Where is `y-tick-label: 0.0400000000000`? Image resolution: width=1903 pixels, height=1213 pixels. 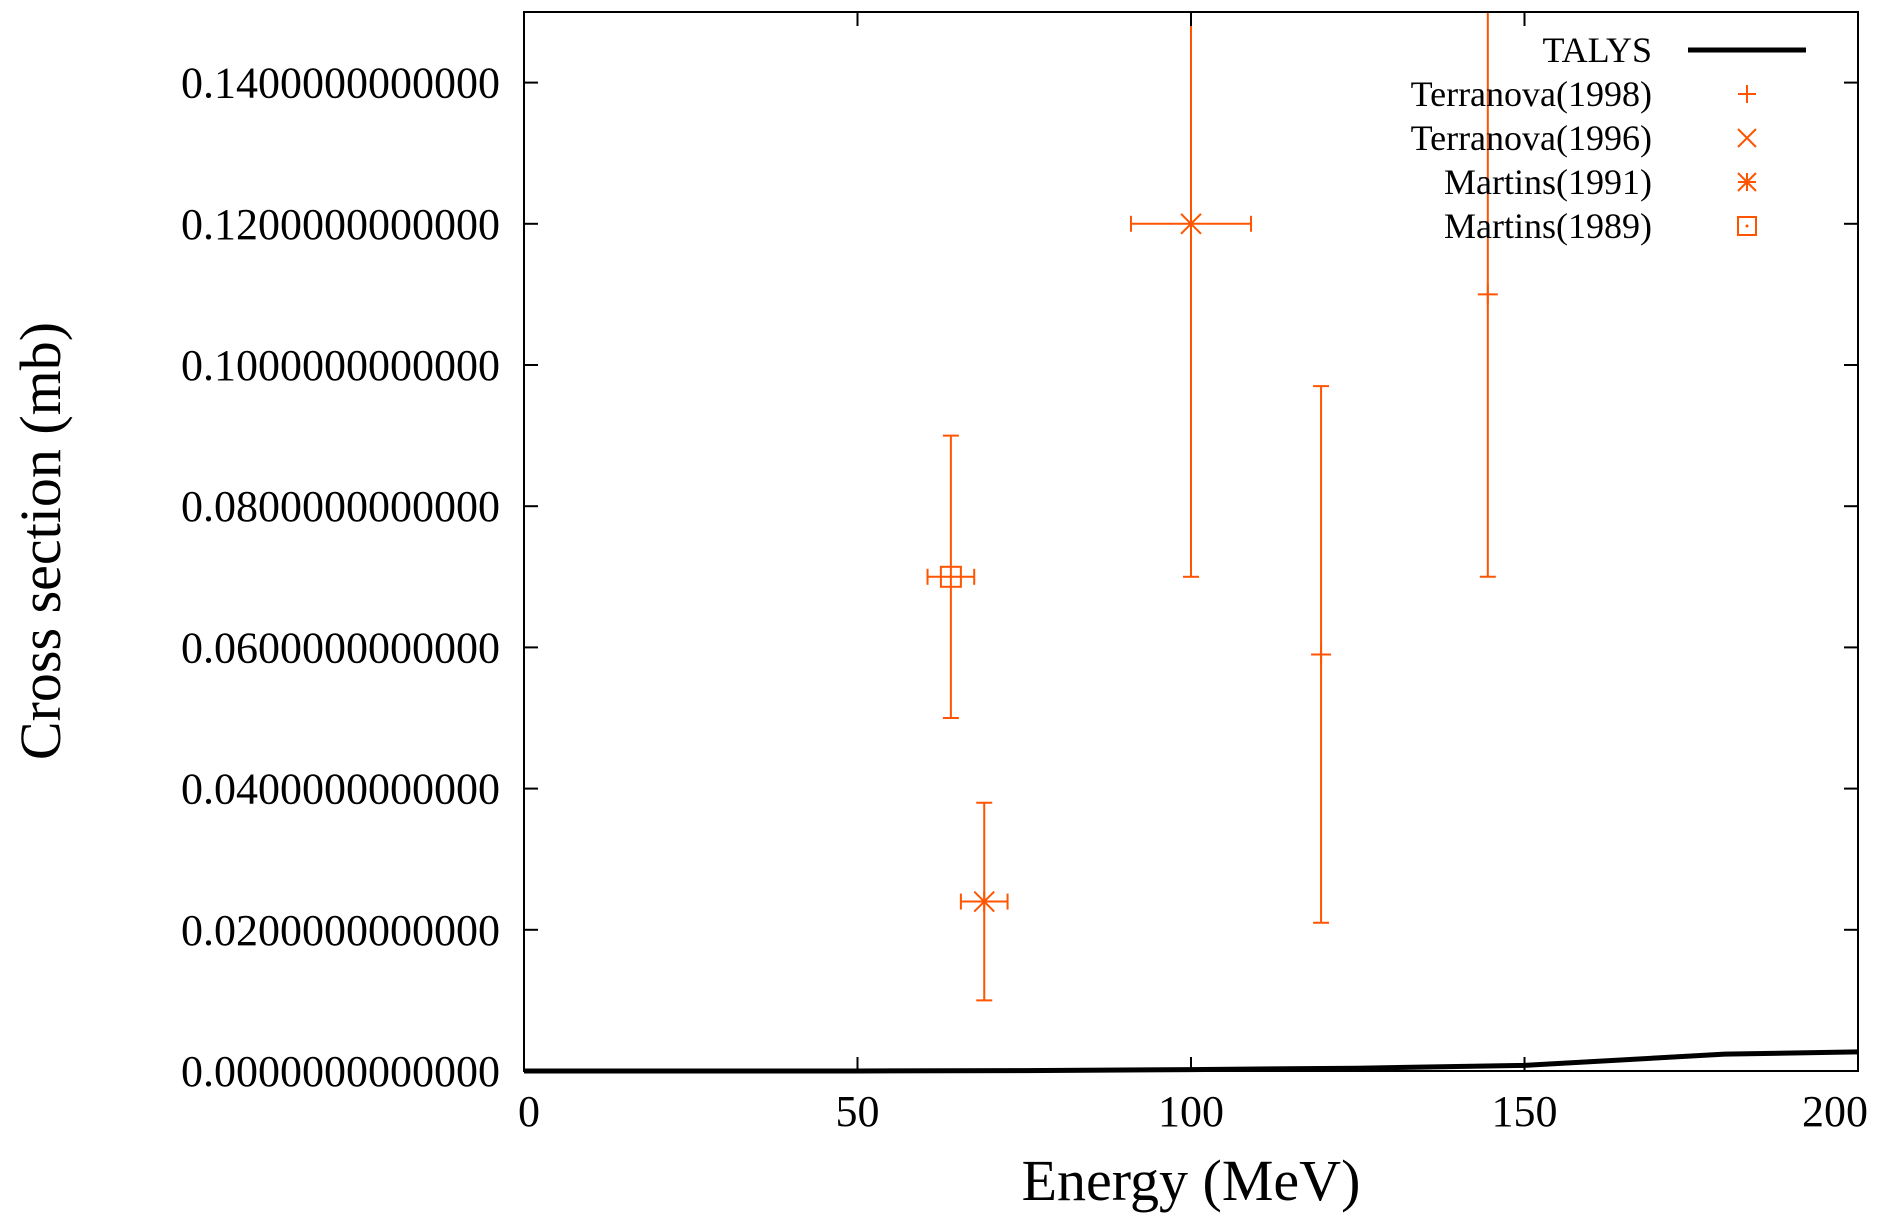 y-tick-label: 0.0400000000000 is located at coordinates (340, 789).